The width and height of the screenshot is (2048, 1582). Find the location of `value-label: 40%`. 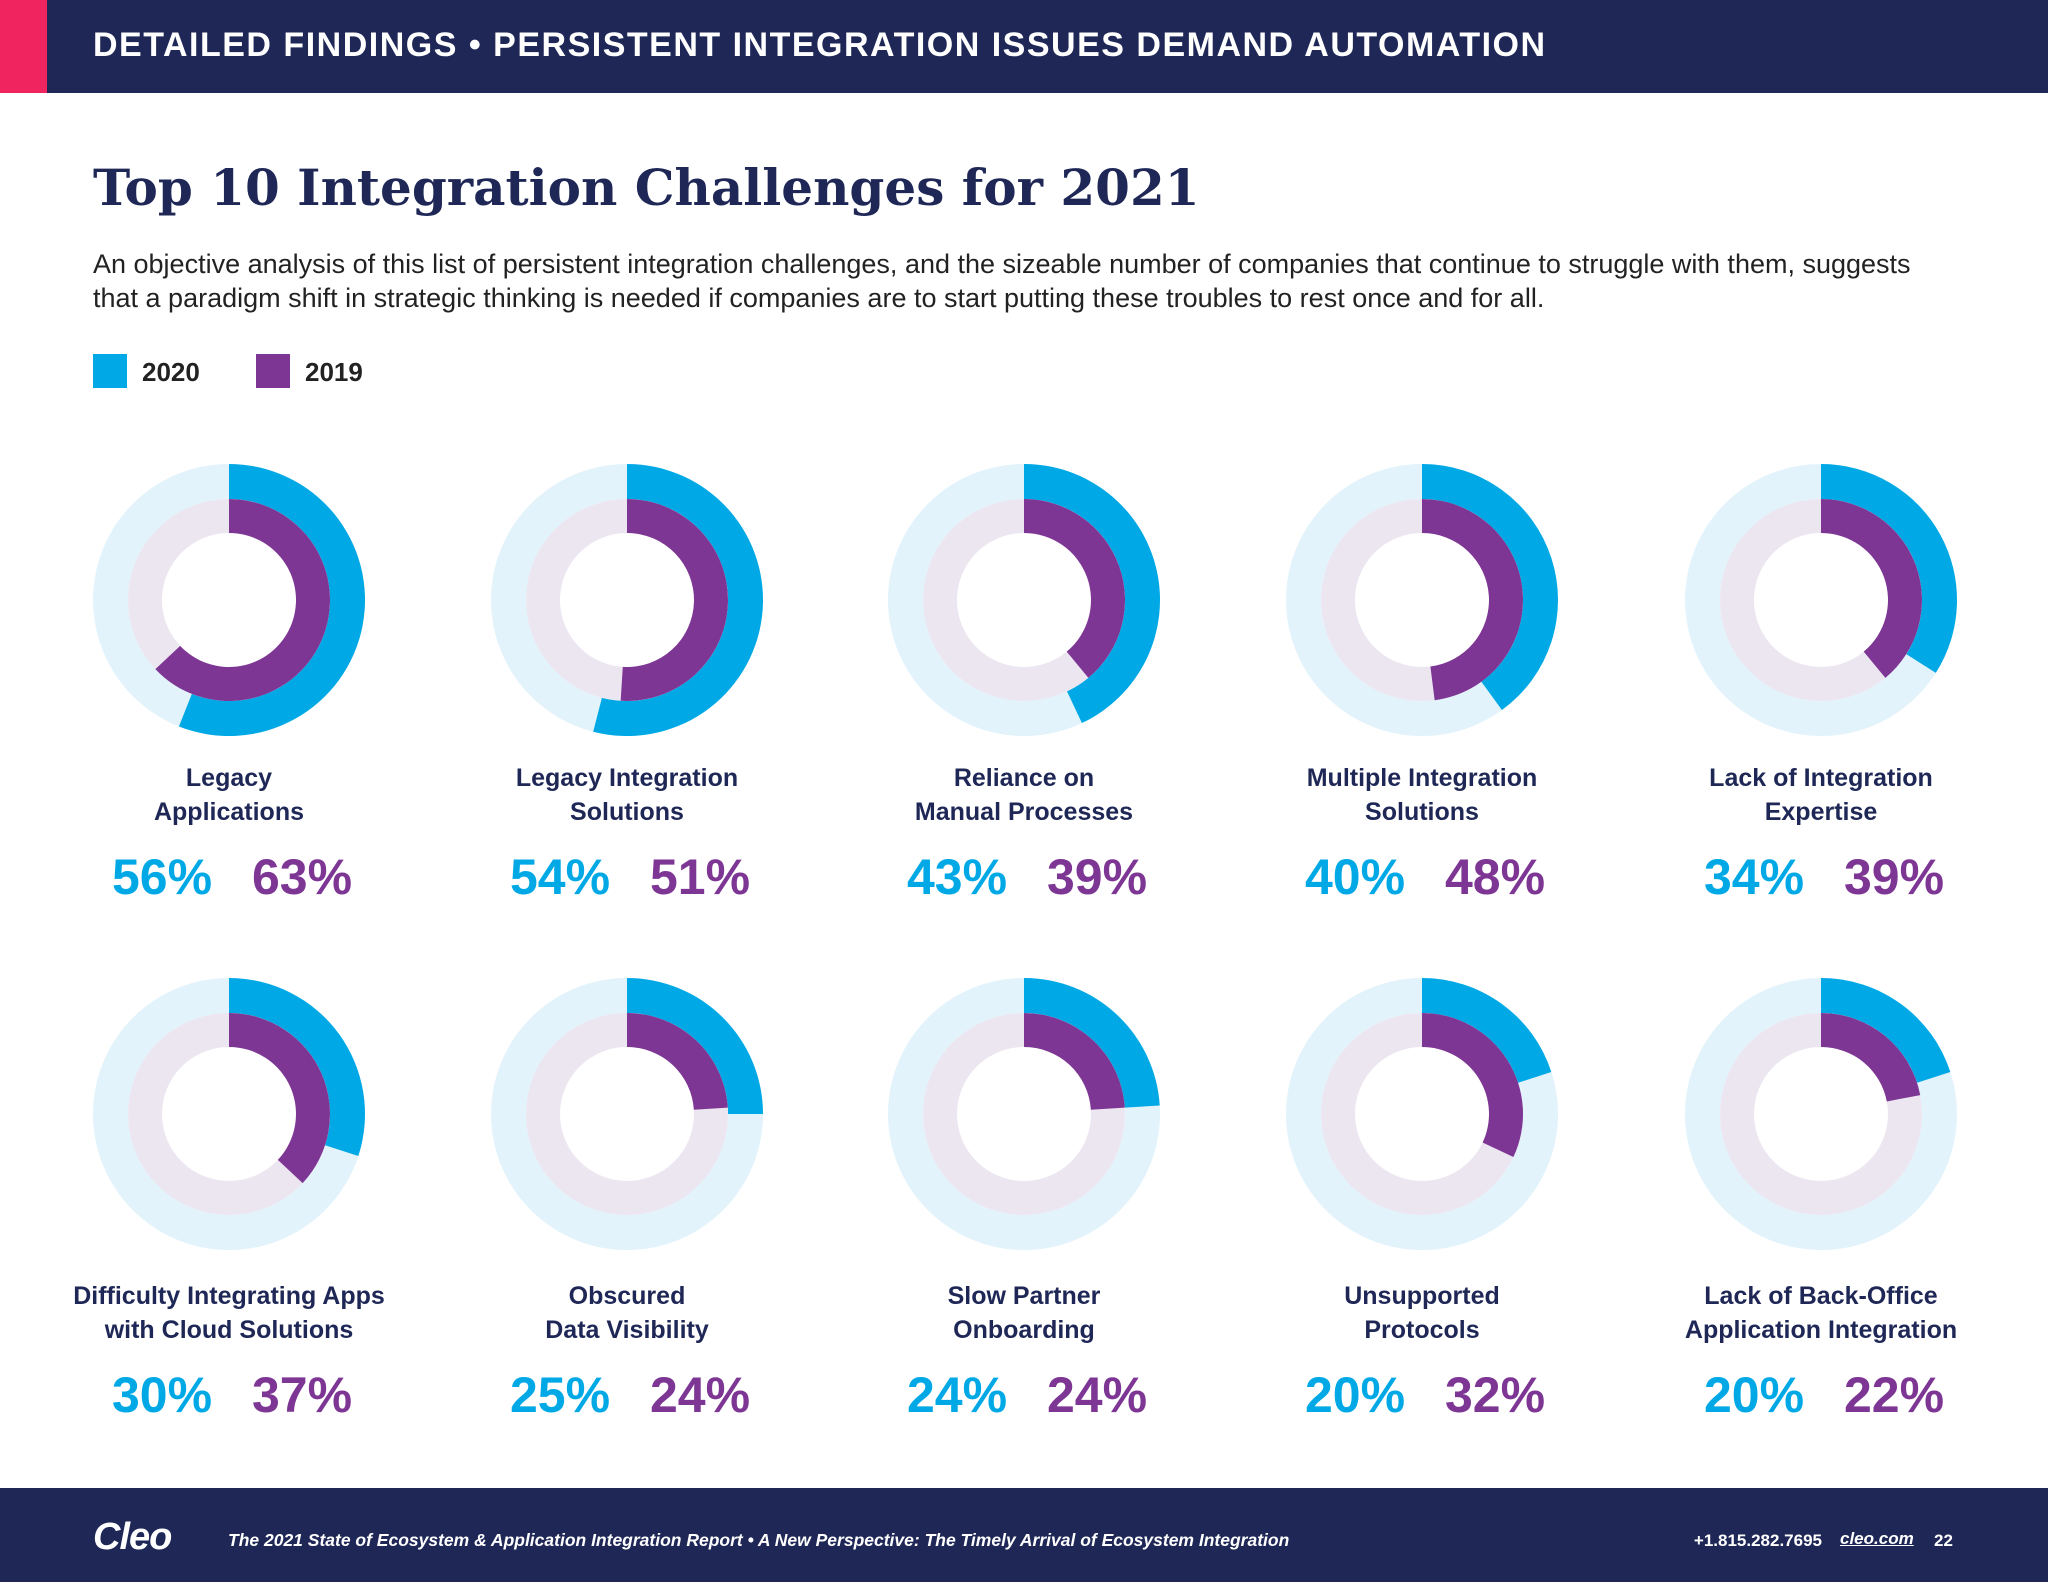

value-label: 40% is located at coordinates (1355, 877).